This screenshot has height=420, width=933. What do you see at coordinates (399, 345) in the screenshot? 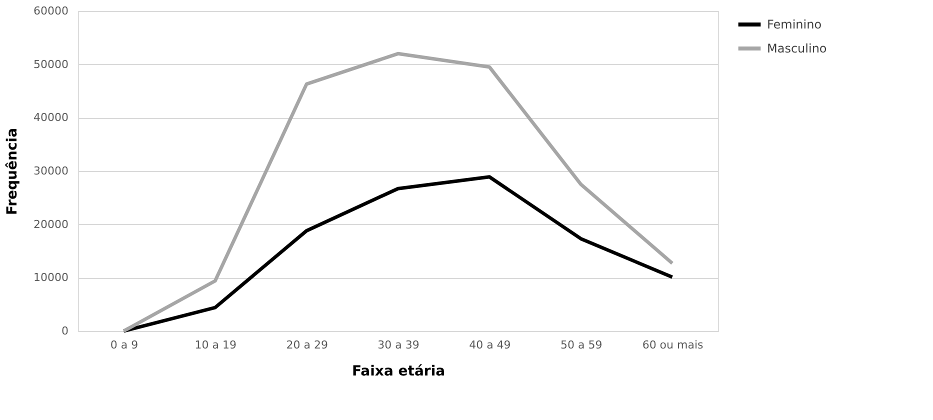
I see `x-tick-label: 30 a 39` at bounding box center [399, 345].